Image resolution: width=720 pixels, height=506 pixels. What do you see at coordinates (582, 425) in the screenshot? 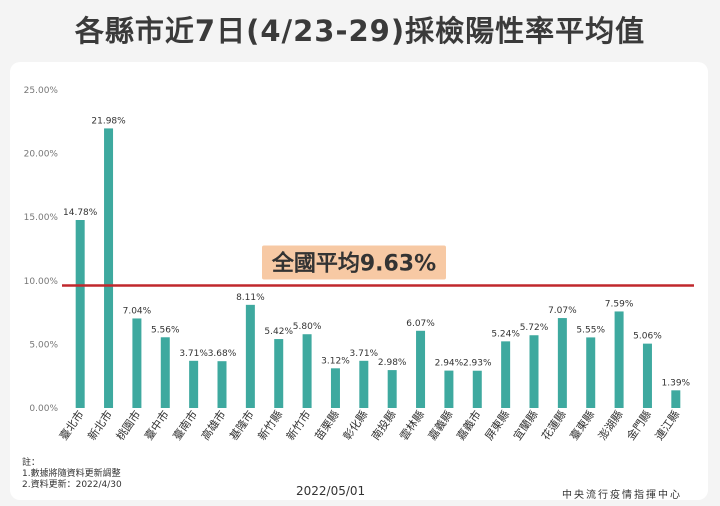
I see `x-tick-label: 臺東縣` at bounding box center [582, 425].